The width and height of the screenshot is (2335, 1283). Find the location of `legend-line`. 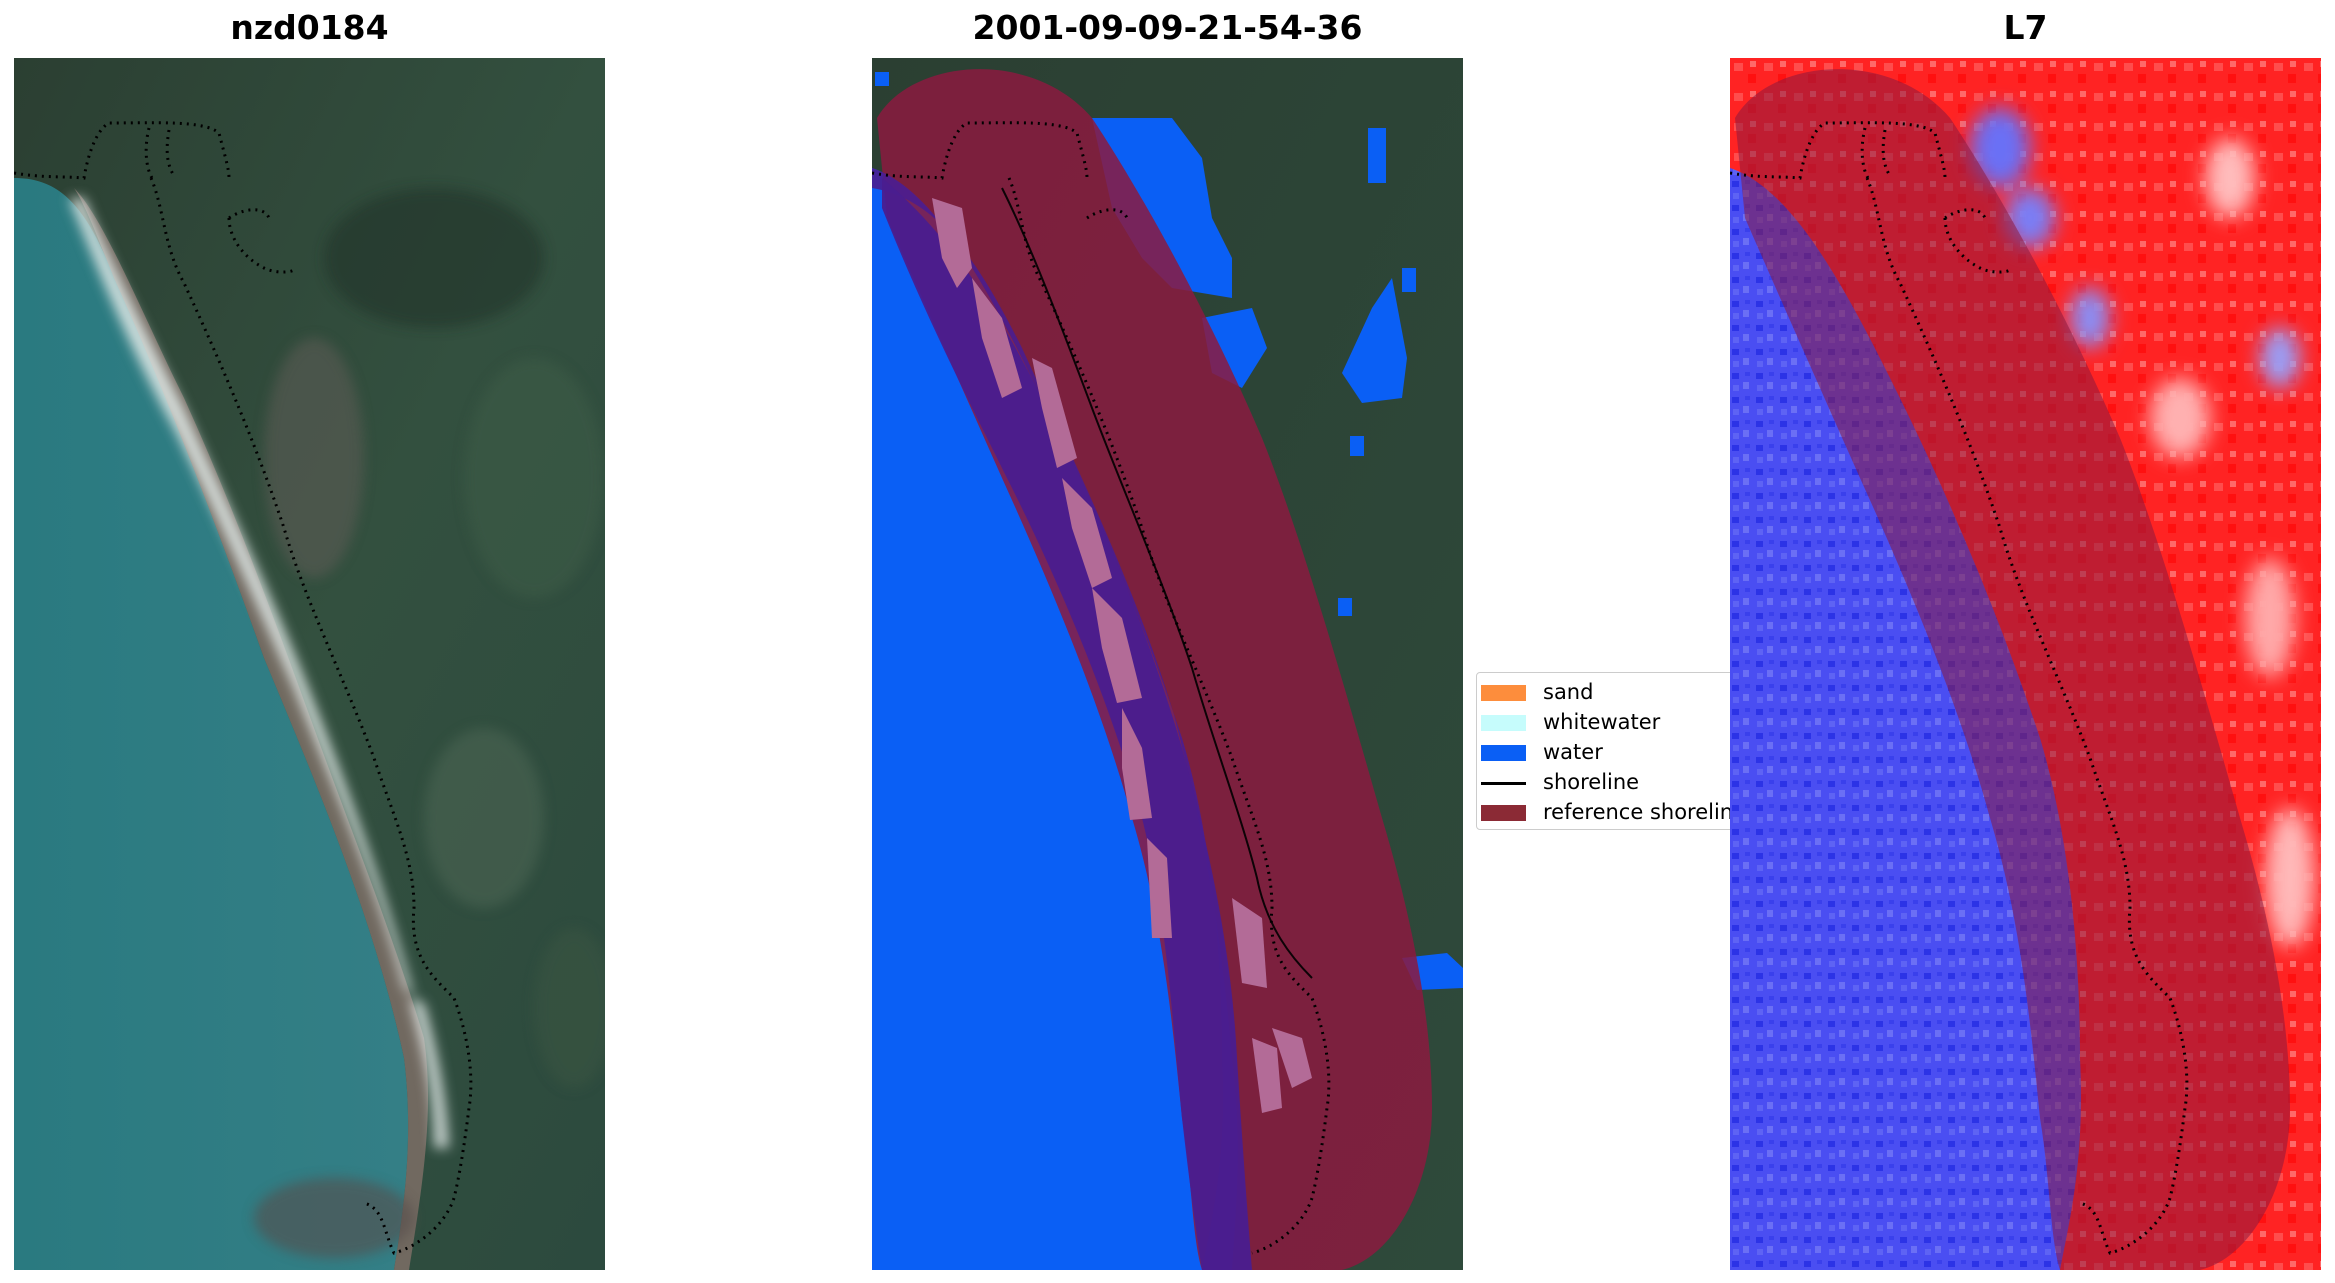

legend-line is located at coordinates (1503, 783).